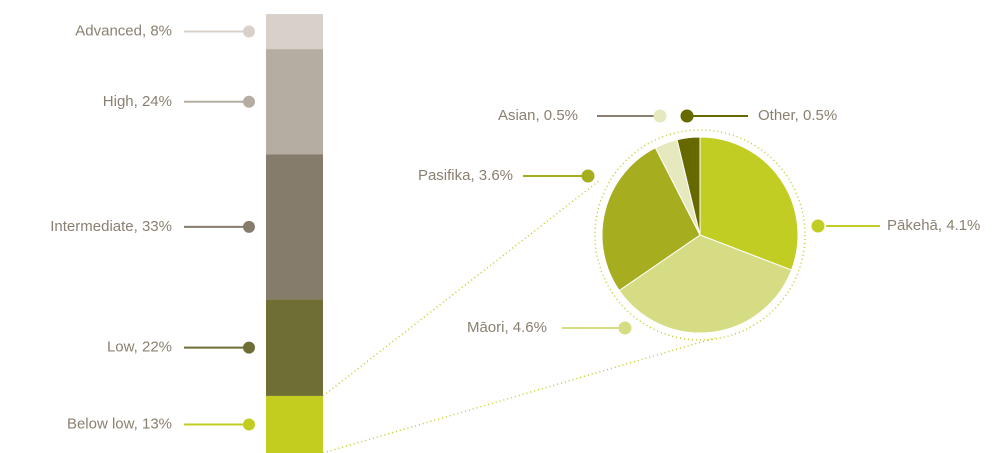 The width and height of the screenshot is (1006, 453). Describe the element at coordinates (139, 347) in the screenshot. I see `bar-label: Low, 22%` at that location.